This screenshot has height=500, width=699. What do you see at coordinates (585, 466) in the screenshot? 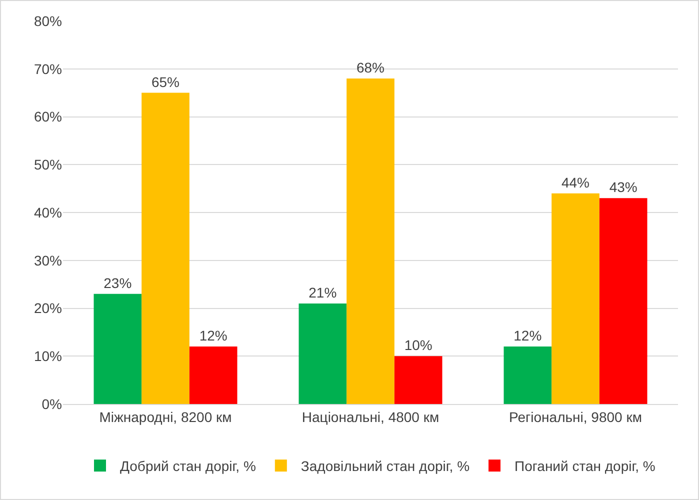
I see `legend-label: Поганий стан доріг, %` at bounding box center [585, 466].